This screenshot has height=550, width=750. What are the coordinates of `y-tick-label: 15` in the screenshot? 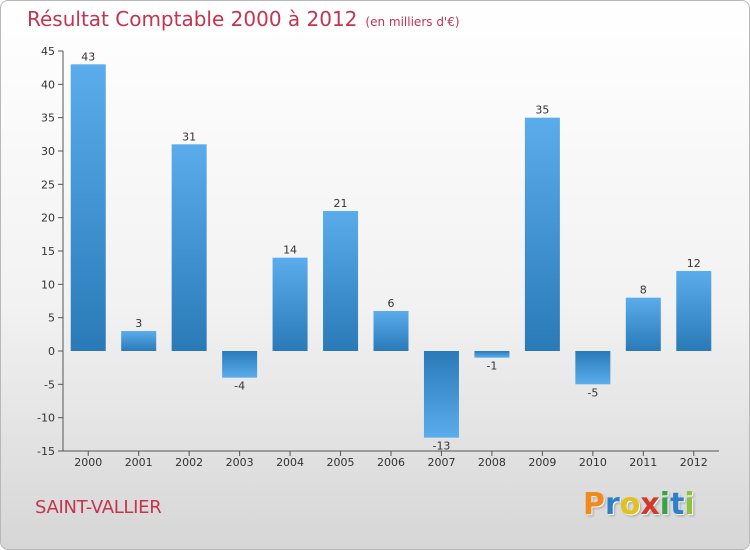 It's located at (48, 251).